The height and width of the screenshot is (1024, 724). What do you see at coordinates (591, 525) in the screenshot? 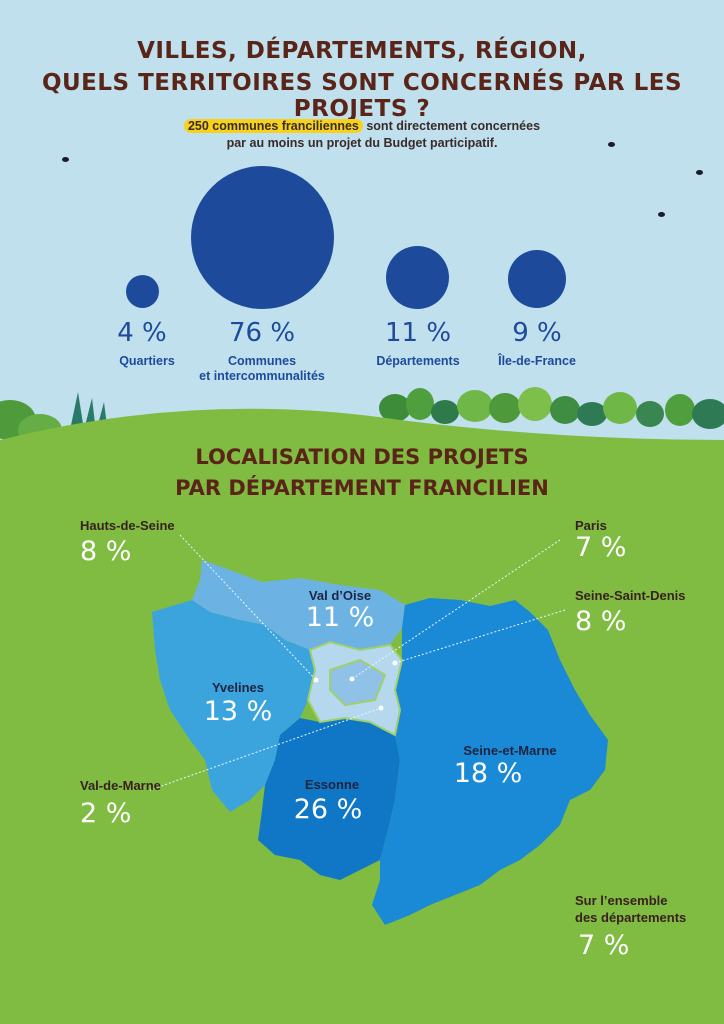
I see `label-paris: Paris` at bounding box center [591, 525].